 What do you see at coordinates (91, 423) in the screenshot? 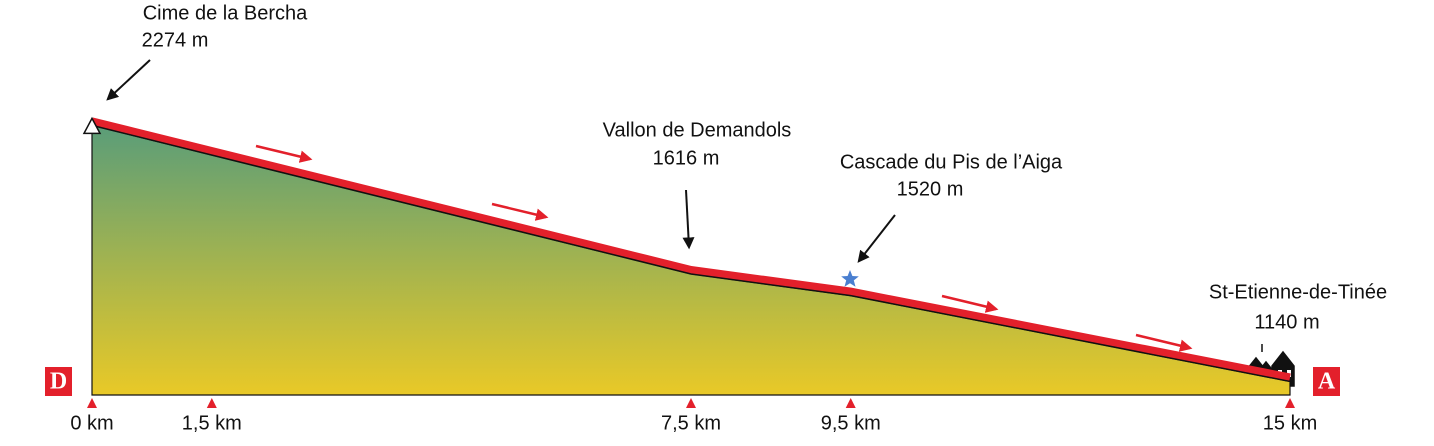
I see `x-tick-label: 0 km` at bounding box center [91, 423].